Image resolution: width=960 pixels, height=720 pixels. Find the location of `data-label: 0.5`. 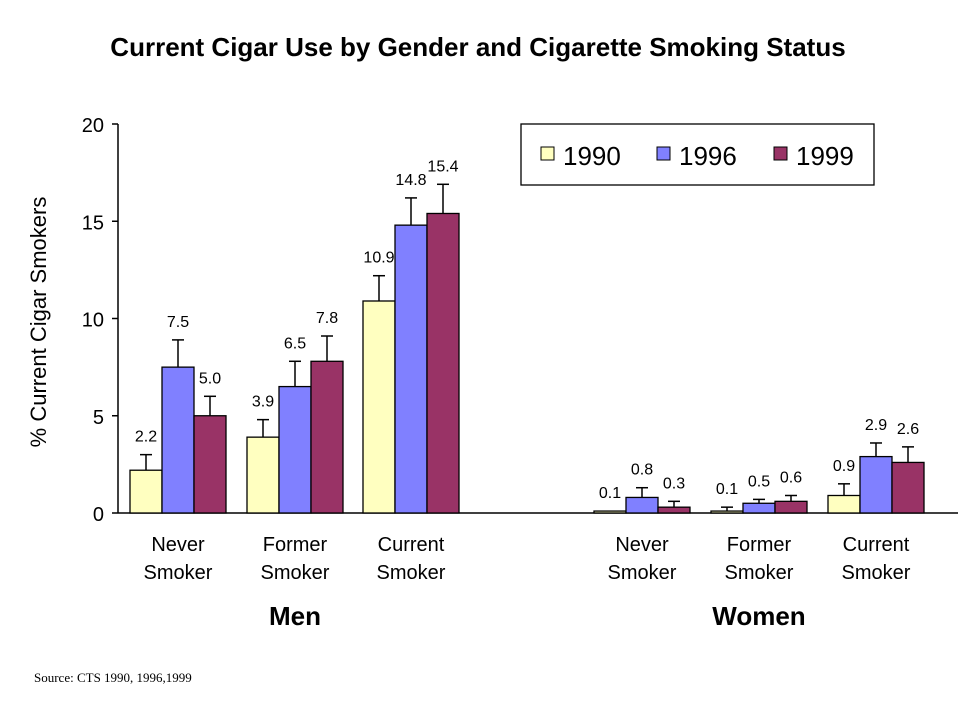

data-label: 0.5 is located at coordinates (759, 481).